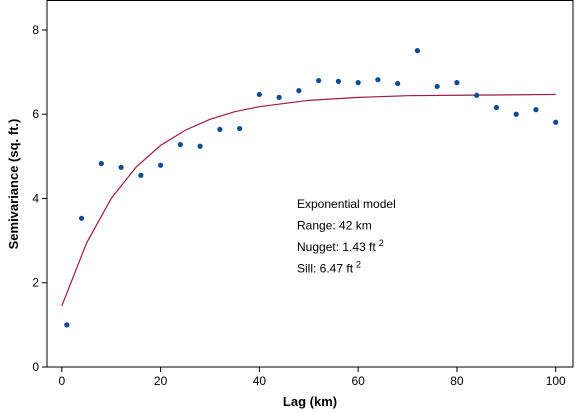 This screenshot has height=413, width=580. I want to click on annotation-text: Exponential model, so click(346, 204).